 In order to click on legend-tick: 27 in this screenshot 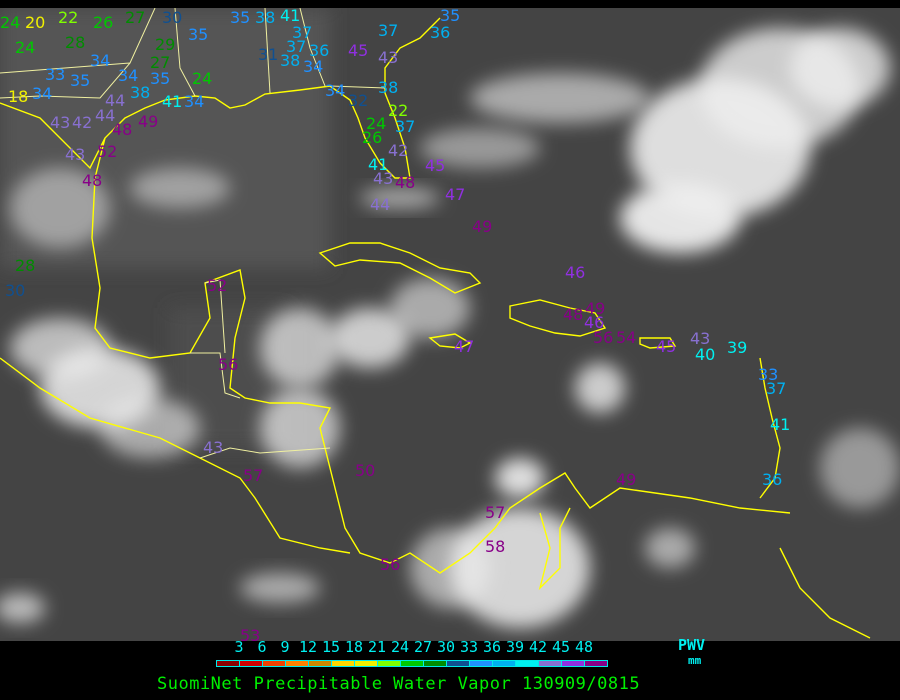, I will do `click(423, 647)`.